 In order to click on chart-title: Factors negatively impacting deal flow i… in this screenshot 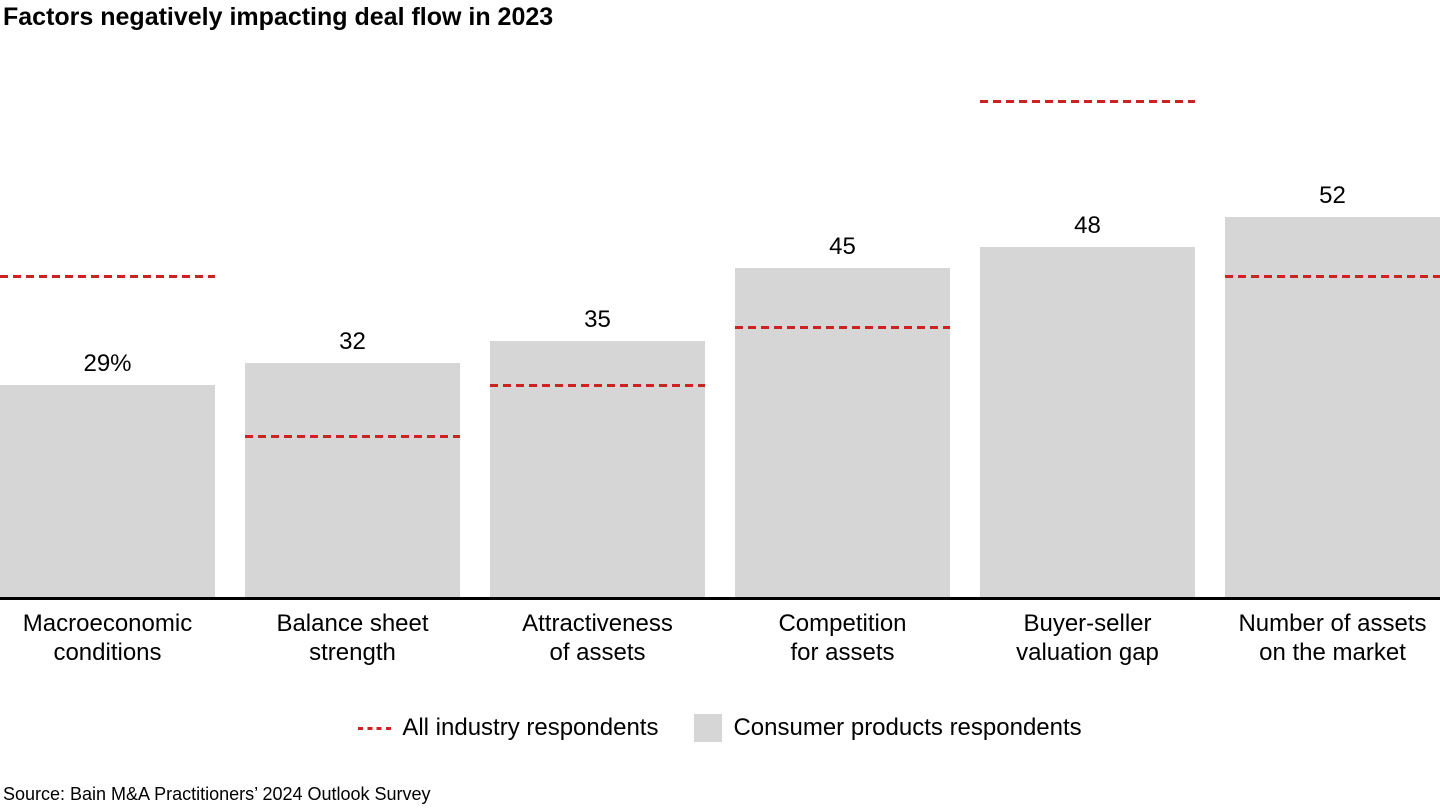, I will do `click(278, 17)`.